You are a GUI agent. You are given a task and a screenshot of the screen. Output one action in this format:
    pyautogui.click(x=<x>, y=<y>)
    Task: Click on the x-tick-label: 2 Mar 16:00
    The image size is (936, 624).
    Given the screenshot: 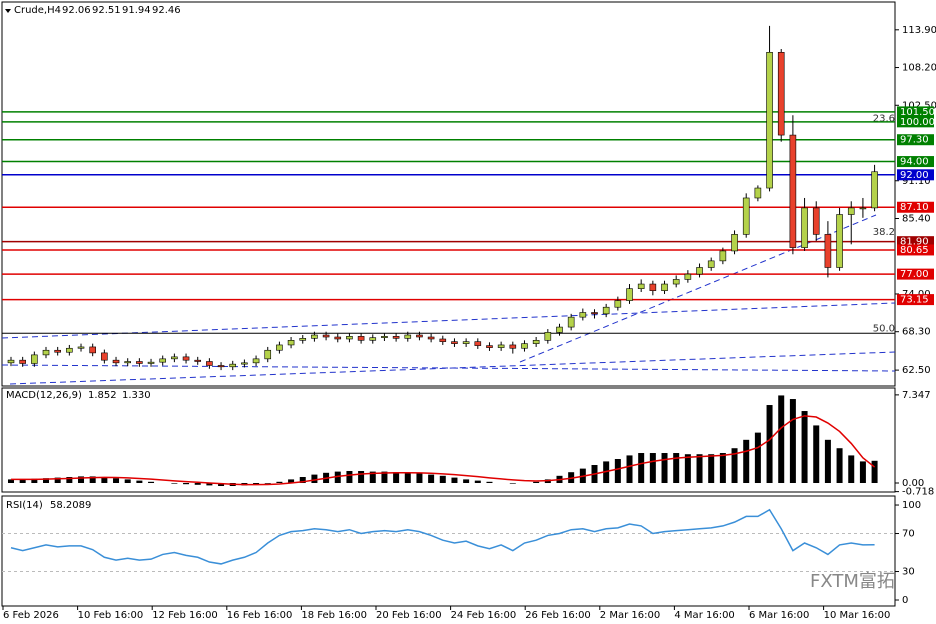 What is the action you would take?
    pyautogui.click(x=630, y=615)
    